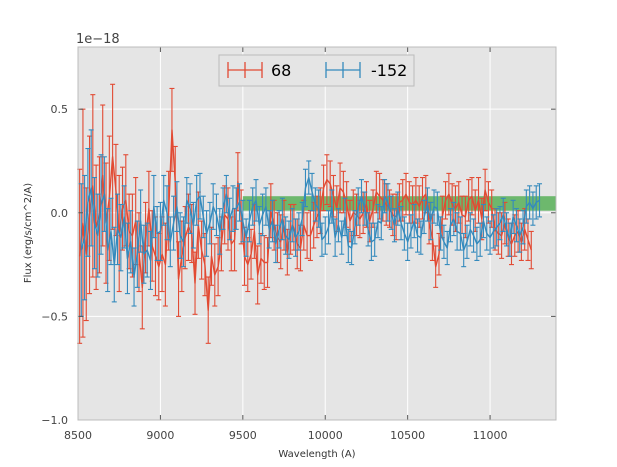 The width and height of the screenshot is (617, 467). Describe the element at coordinates (243, 435) in the screenshot. I see `x-tick-label: 9500` at that location.